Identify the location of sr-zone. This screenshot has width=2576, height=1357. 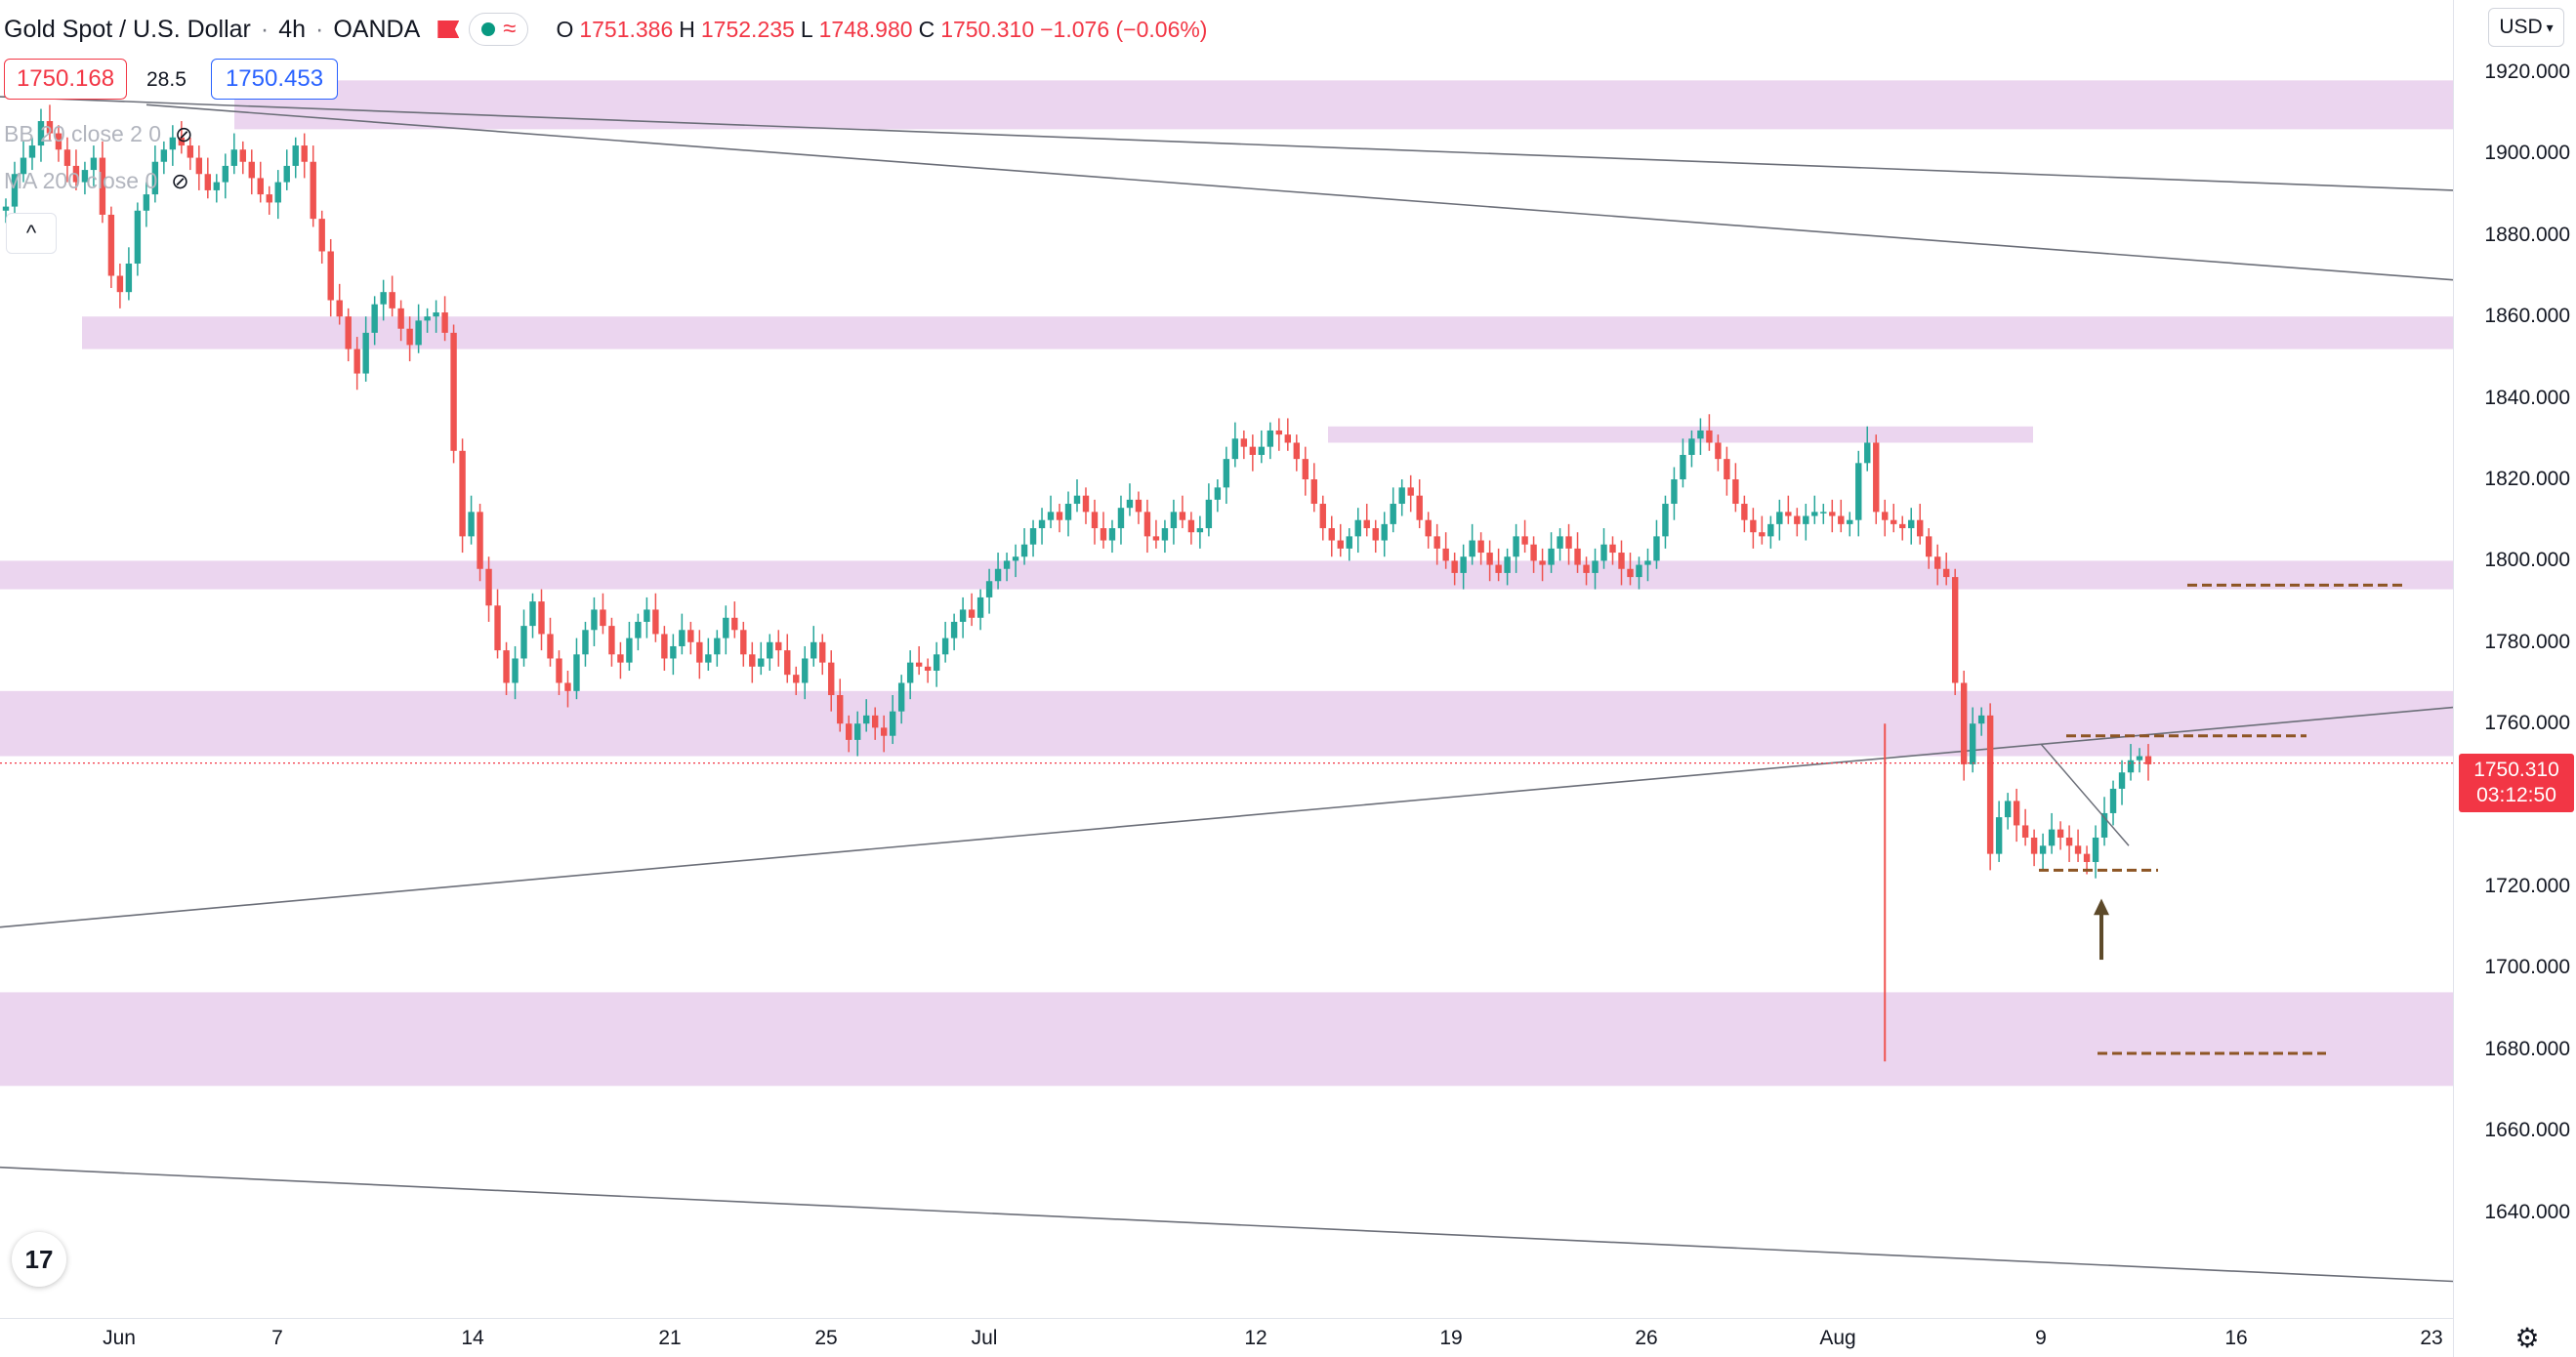
(1226, 723).